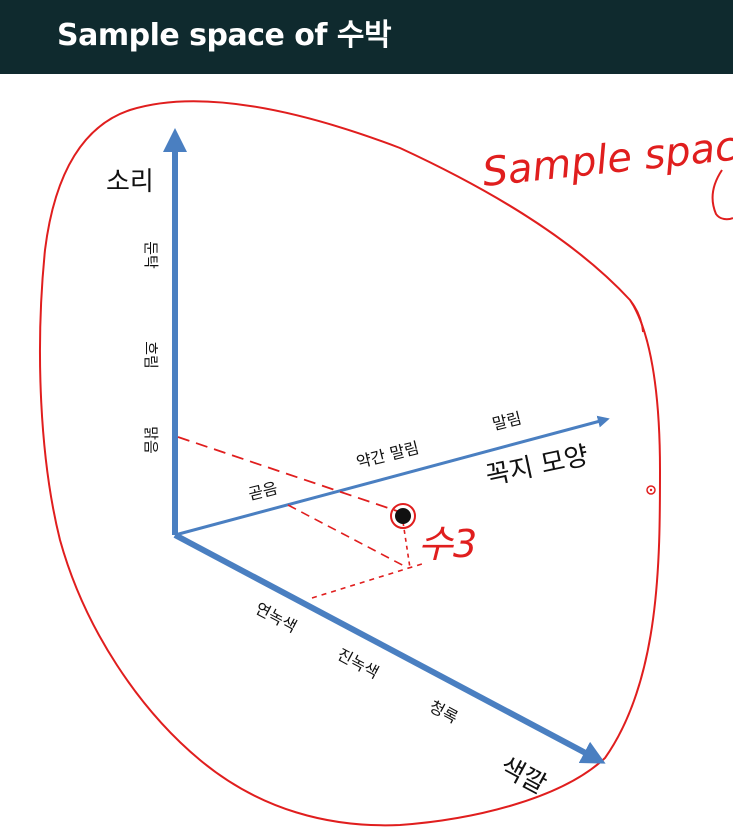  I want to click on projection-line-stem, so click(348, 536).